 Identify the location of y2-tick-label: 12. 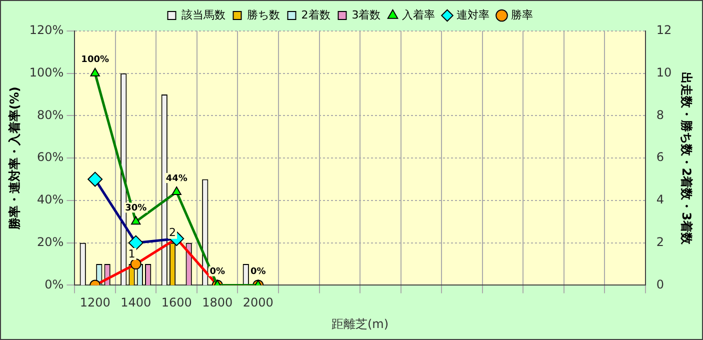
(664, 30).